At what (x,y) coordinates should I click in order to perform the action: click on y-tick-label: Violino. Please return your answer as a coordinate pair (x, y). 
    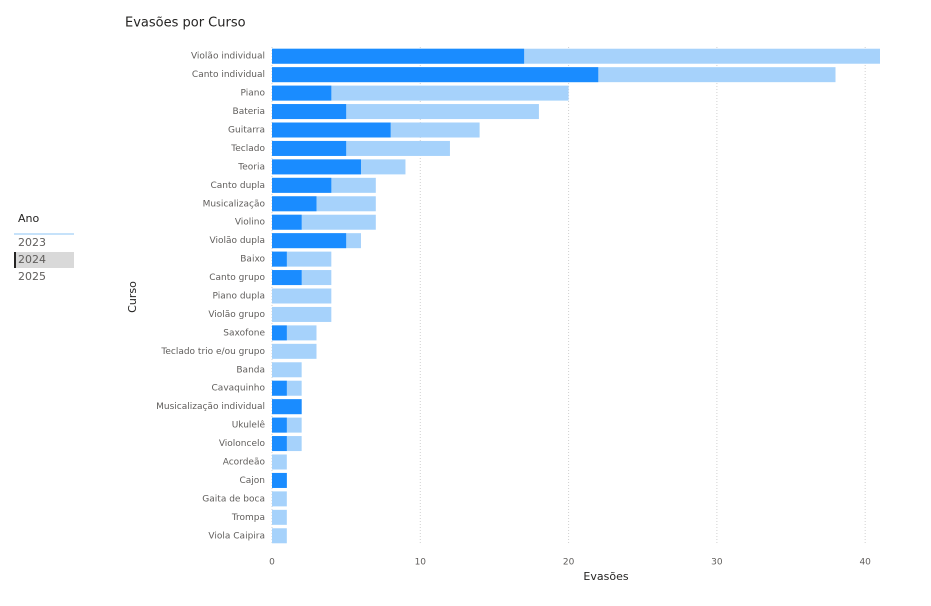
    Looking at the image, I should click on (250, 223).